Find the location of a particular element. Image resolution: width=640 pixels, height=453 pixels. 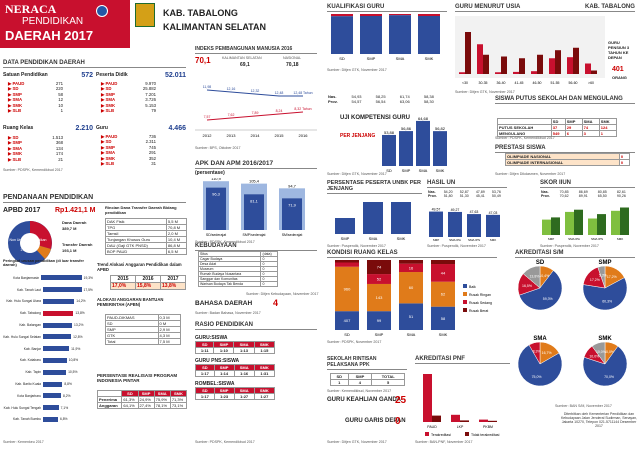

rincian-row: DAU (Gaji GTK PNSD) 86,8 M is located at coordinates (146, 245).